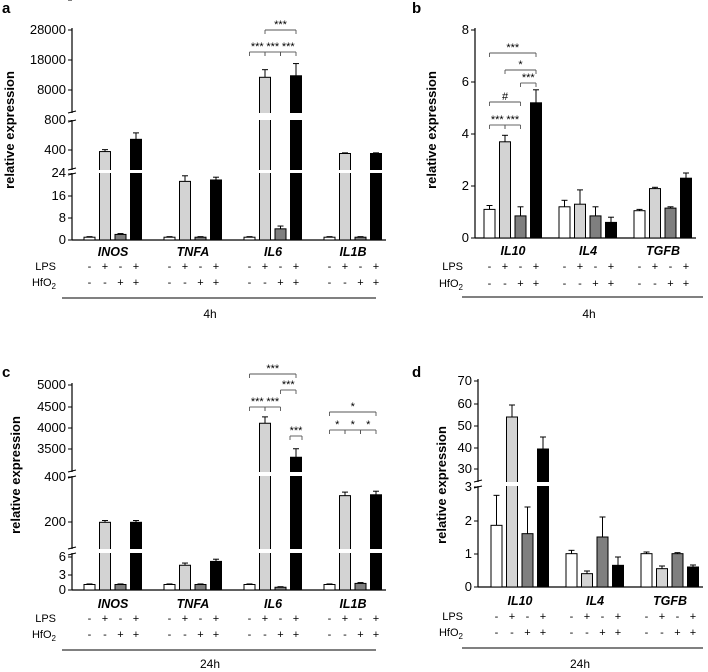  Describe the element at coordinates (465, 447) in the screenshot. I see `y-tick-label-d: 40` at that location.